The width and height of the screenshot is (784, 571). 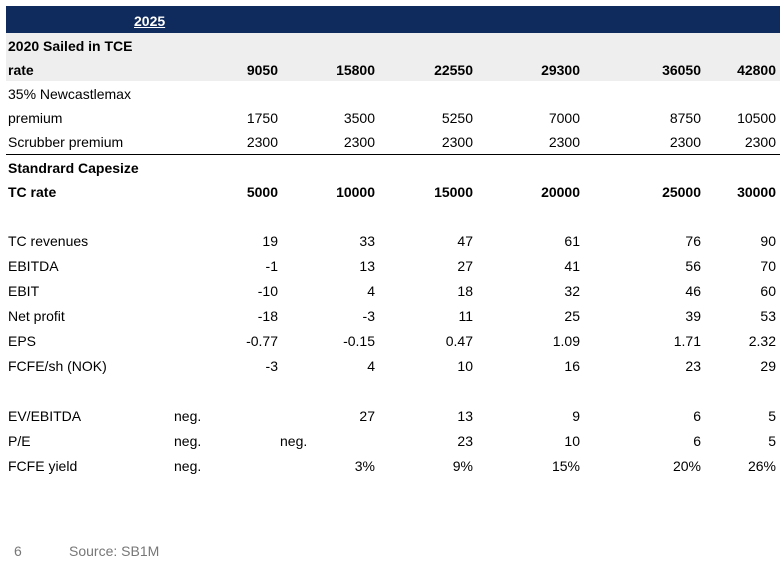 What do you see at coordinates (572, 291) in the screenshot?
I see `value-cell: 32` at bounding box center [572, 291].